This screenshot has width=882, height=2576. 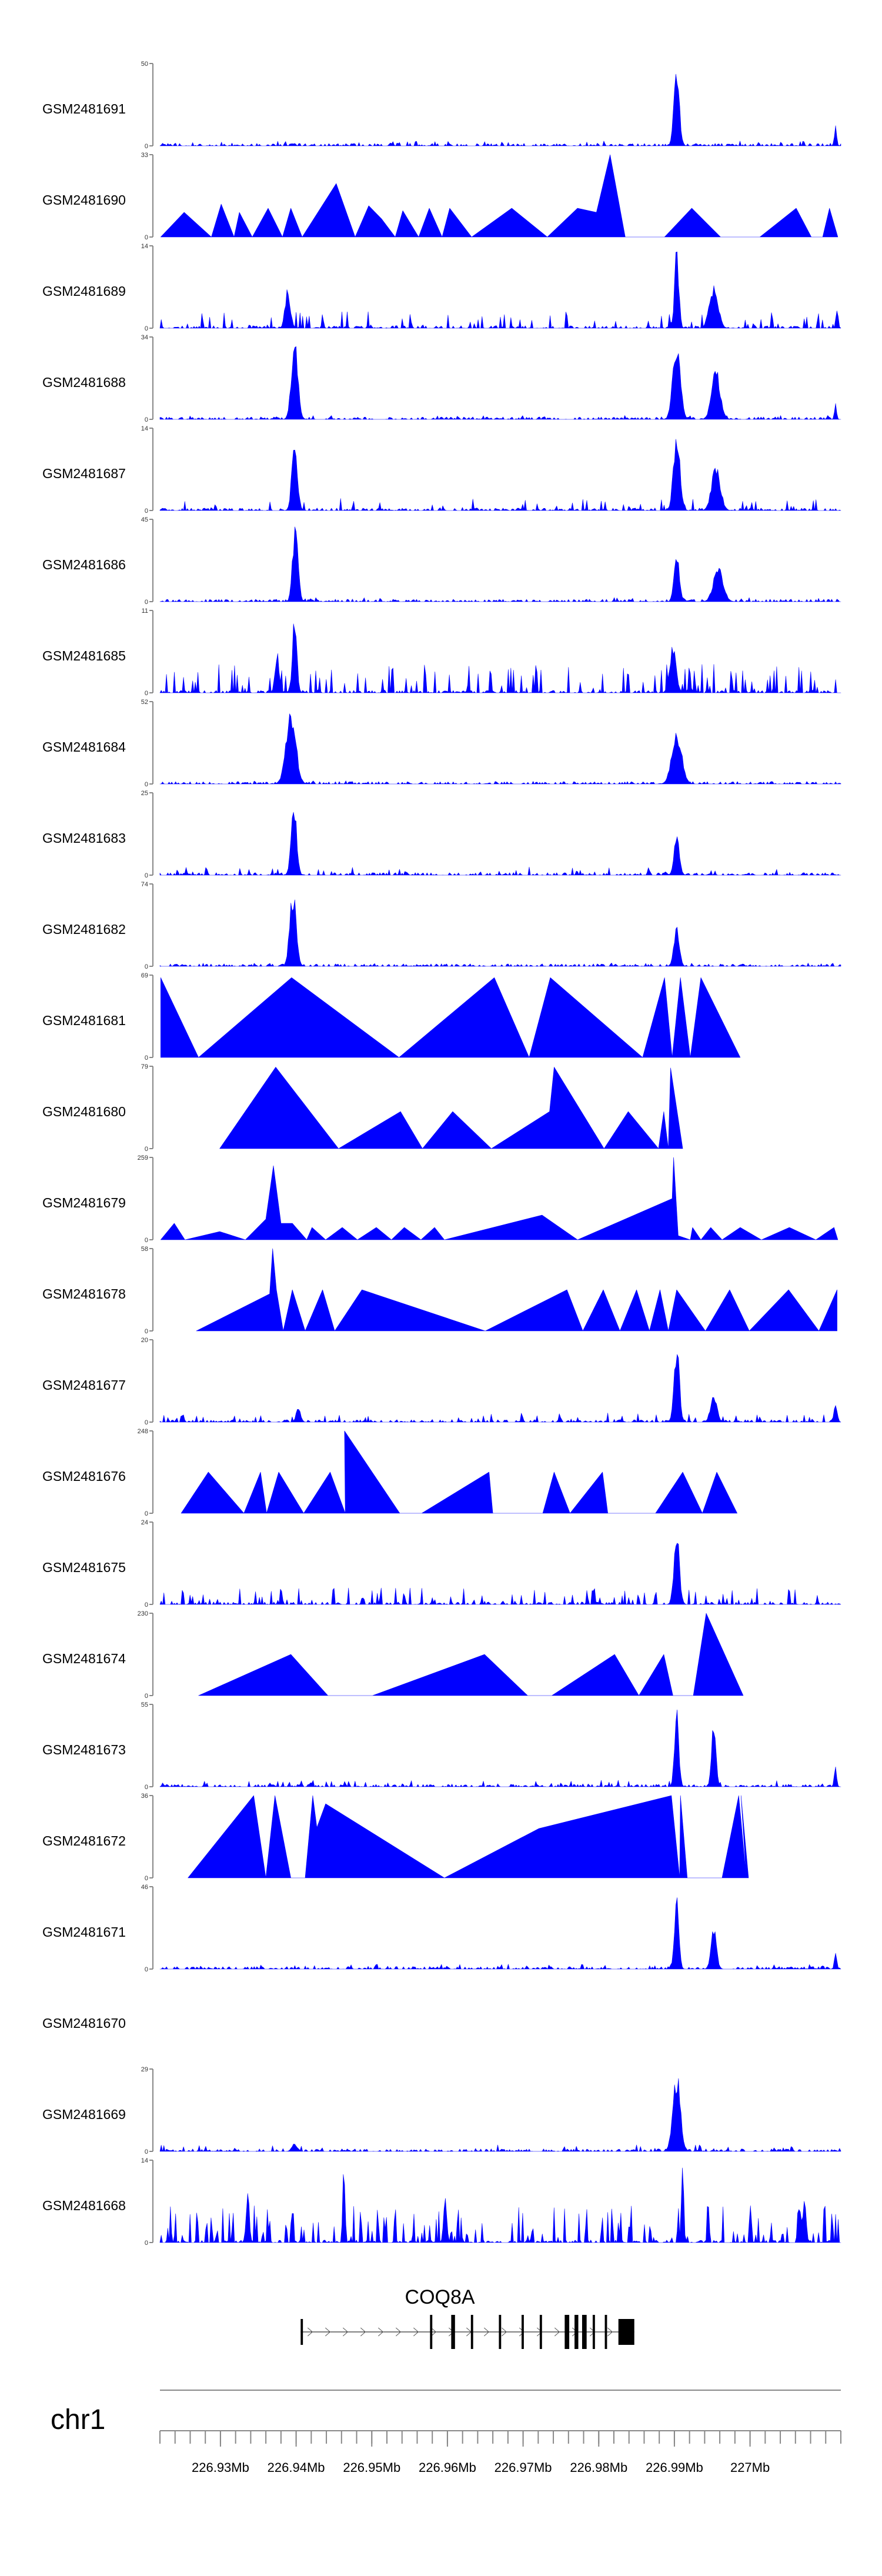 I want to click on track-GSM2481690: GSM2481690 33 0, so click(x=440, y=196).